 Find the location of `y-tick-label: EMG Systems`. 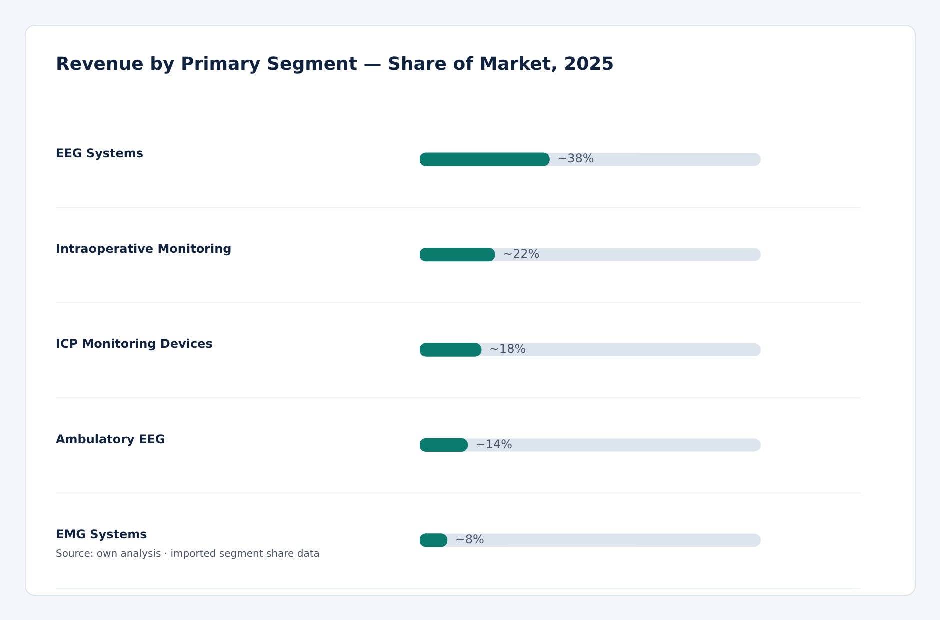

y-tick-label: EMG Systems is located at coordinates (102, 535).